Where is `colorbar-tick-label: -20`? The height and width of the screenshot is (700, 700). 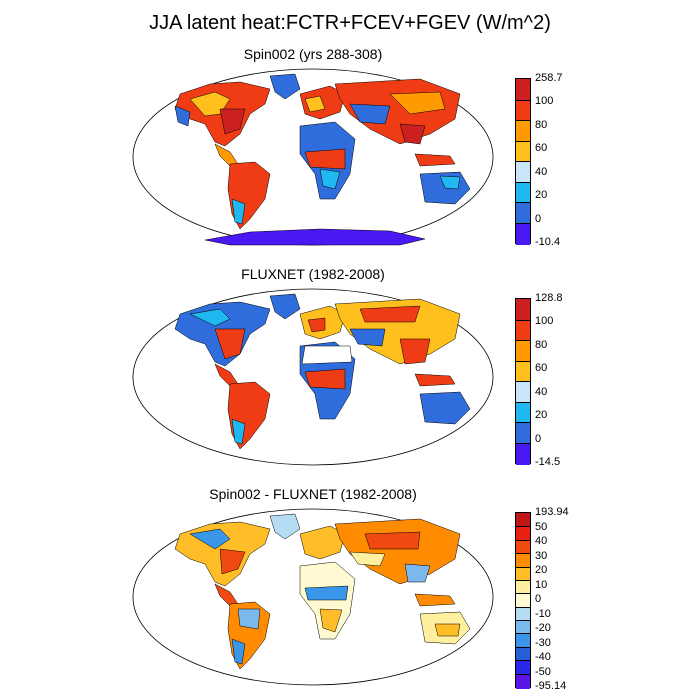
colorbar-tick-label: -20 is located at coordinates (543, 628).